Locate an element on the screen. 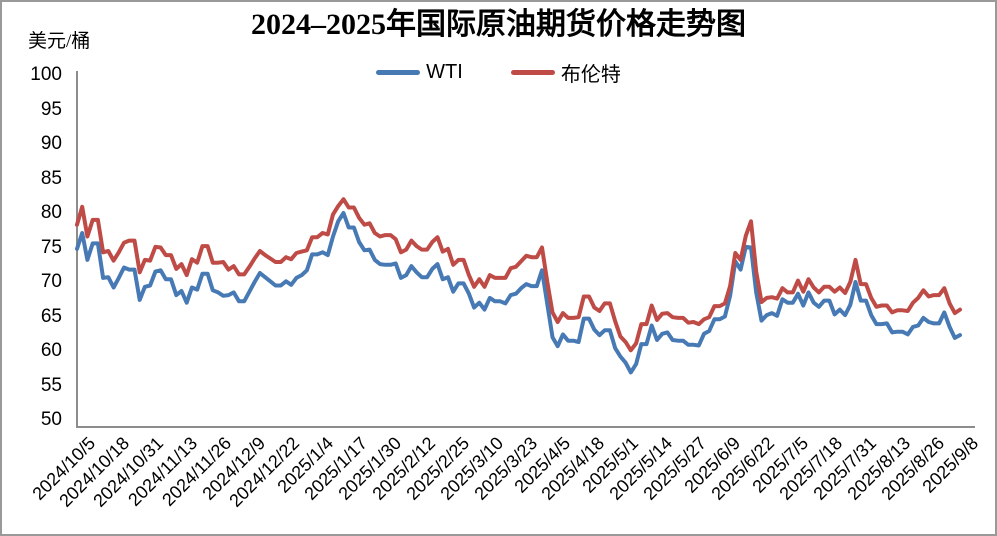 The image size is (997, 536). legend-label-wti: WTI is located at coordinates (444, 72).